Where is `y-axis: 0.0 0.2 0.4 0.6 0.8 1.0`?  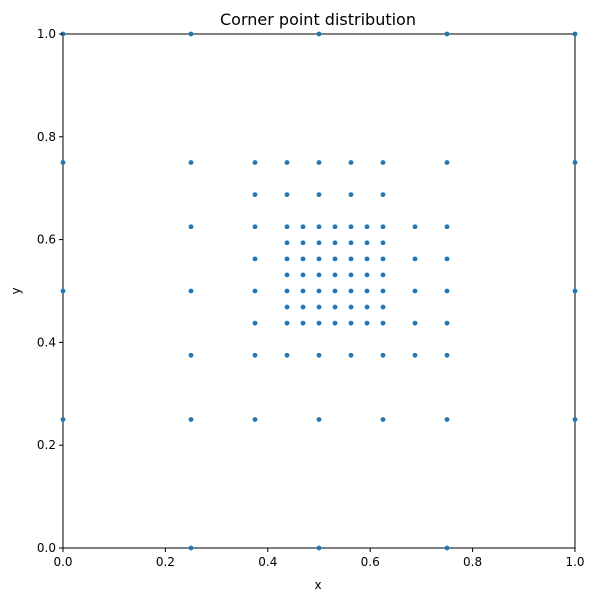 y-axis: 0.0 0.2 0.4 0.6 0.8 1.0 is located at coordinates (50, 291).